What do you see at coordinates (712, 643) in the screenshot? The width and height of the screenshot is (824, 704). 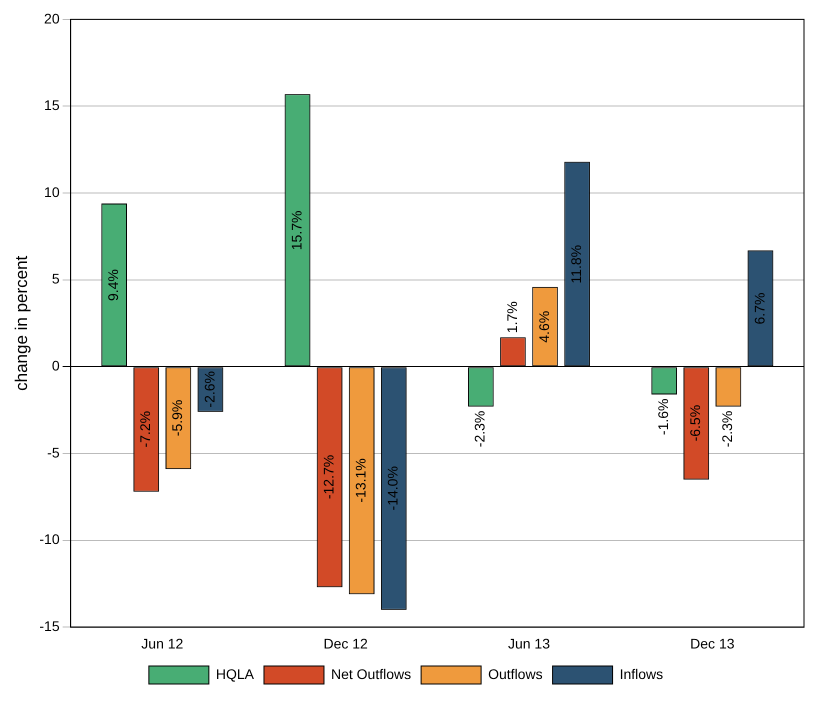 I see `x-tick-label: Dec 13` at bounding box center [712, 643].